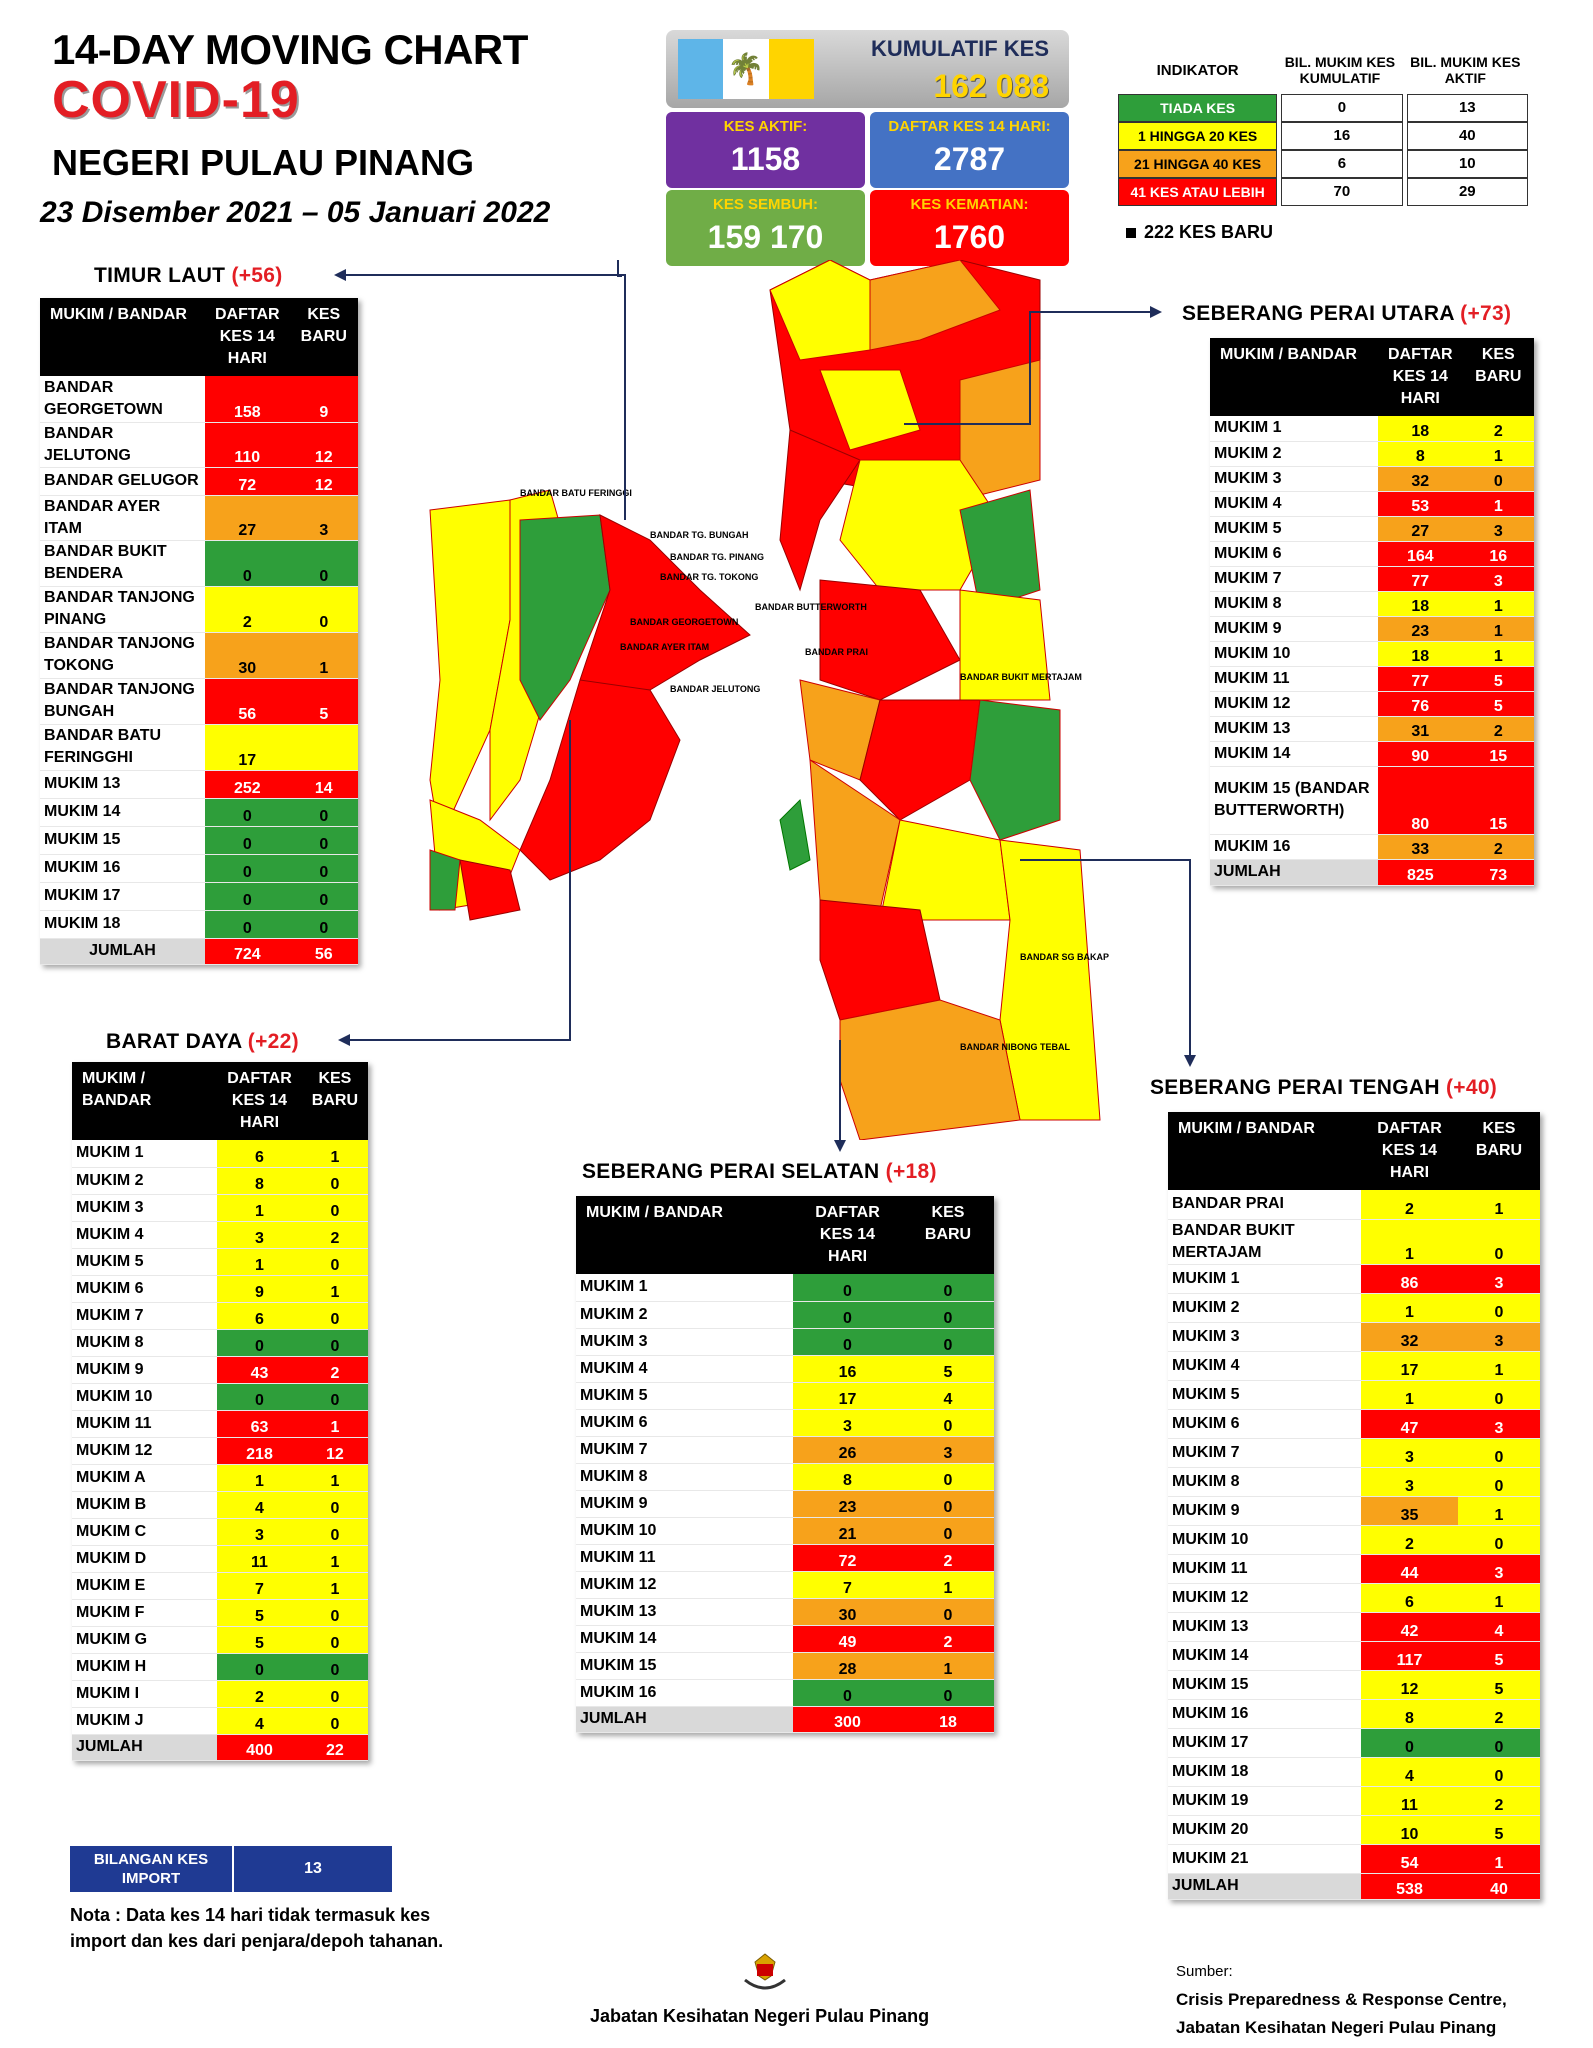  I want to click on daftar-value: 26, so click(847, 1450).